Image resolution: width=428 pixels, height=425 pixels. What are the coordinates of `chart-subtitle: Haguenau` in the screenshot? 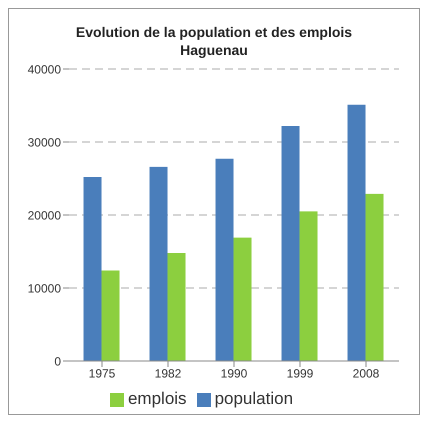 It's located at (214, 50).